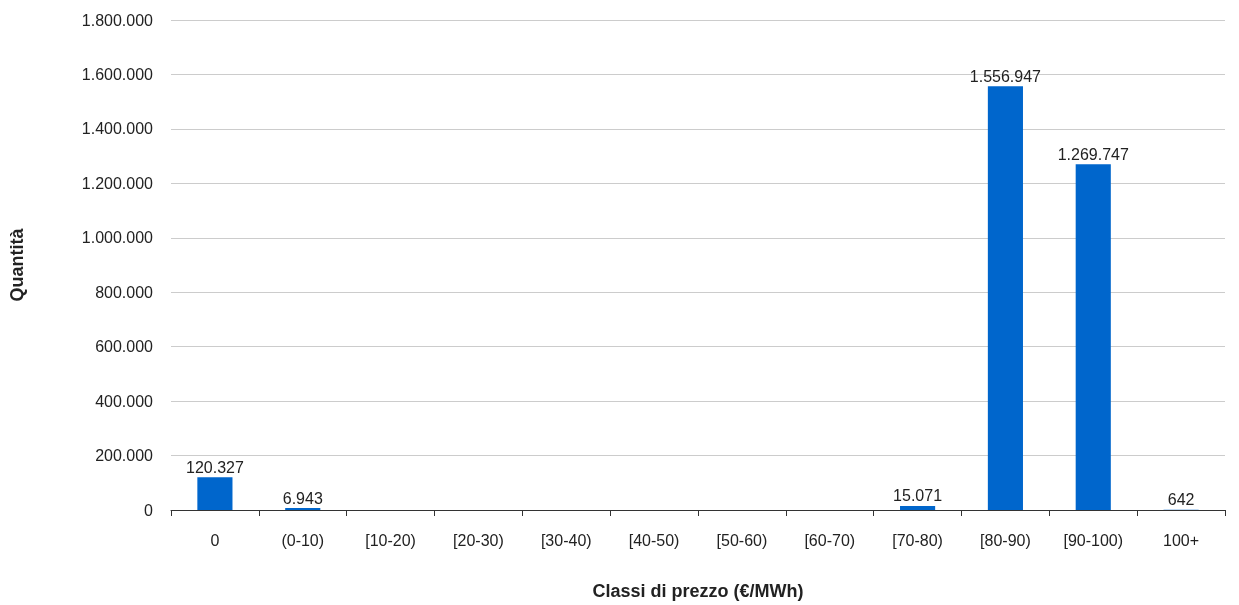  Describe the element at coordinates (149, 510) in the screenshot. I see `y-tick-label: 0` at that location.